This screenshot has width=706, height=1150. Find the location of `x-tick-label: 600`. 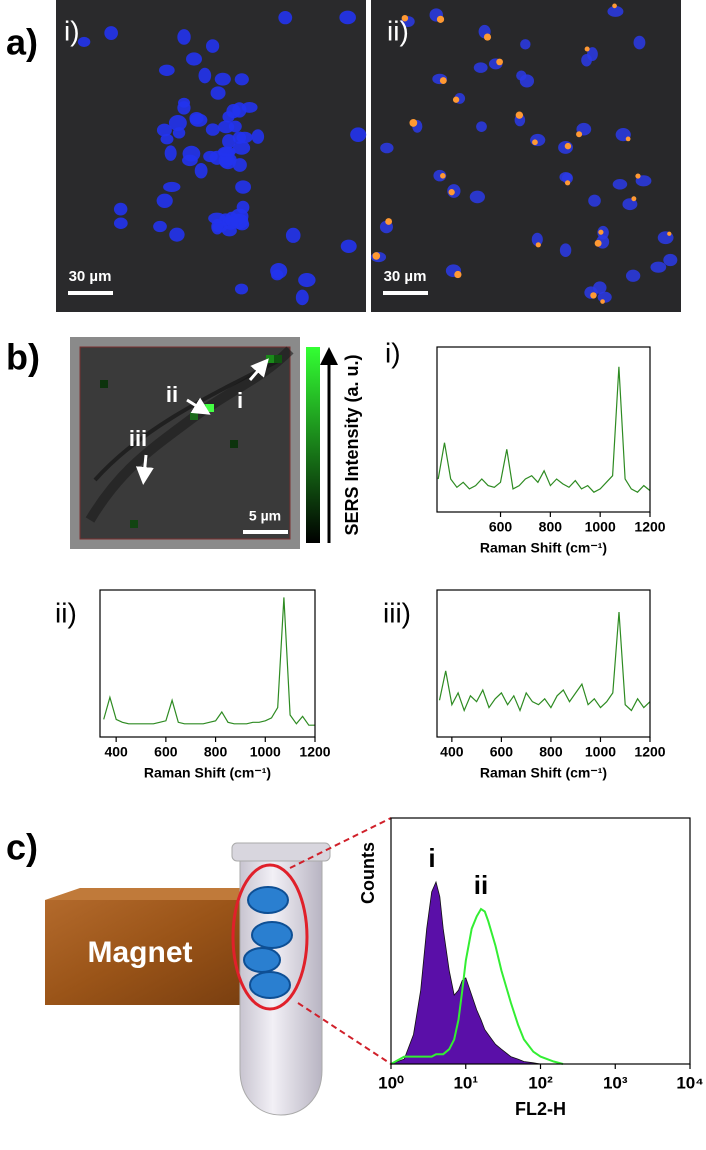

x-tick-label: 600 is located at coordinates (501, 527).